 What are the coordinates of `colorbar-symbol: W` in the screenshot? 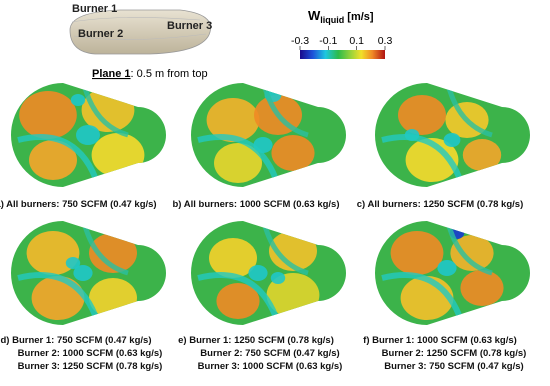 It's located at (314, 15).